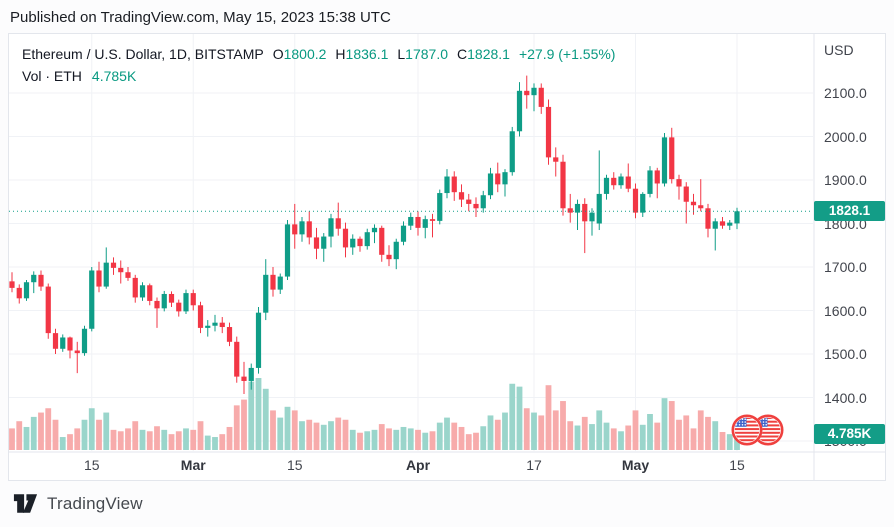  I want to click on event-flags, so click(759, 431).